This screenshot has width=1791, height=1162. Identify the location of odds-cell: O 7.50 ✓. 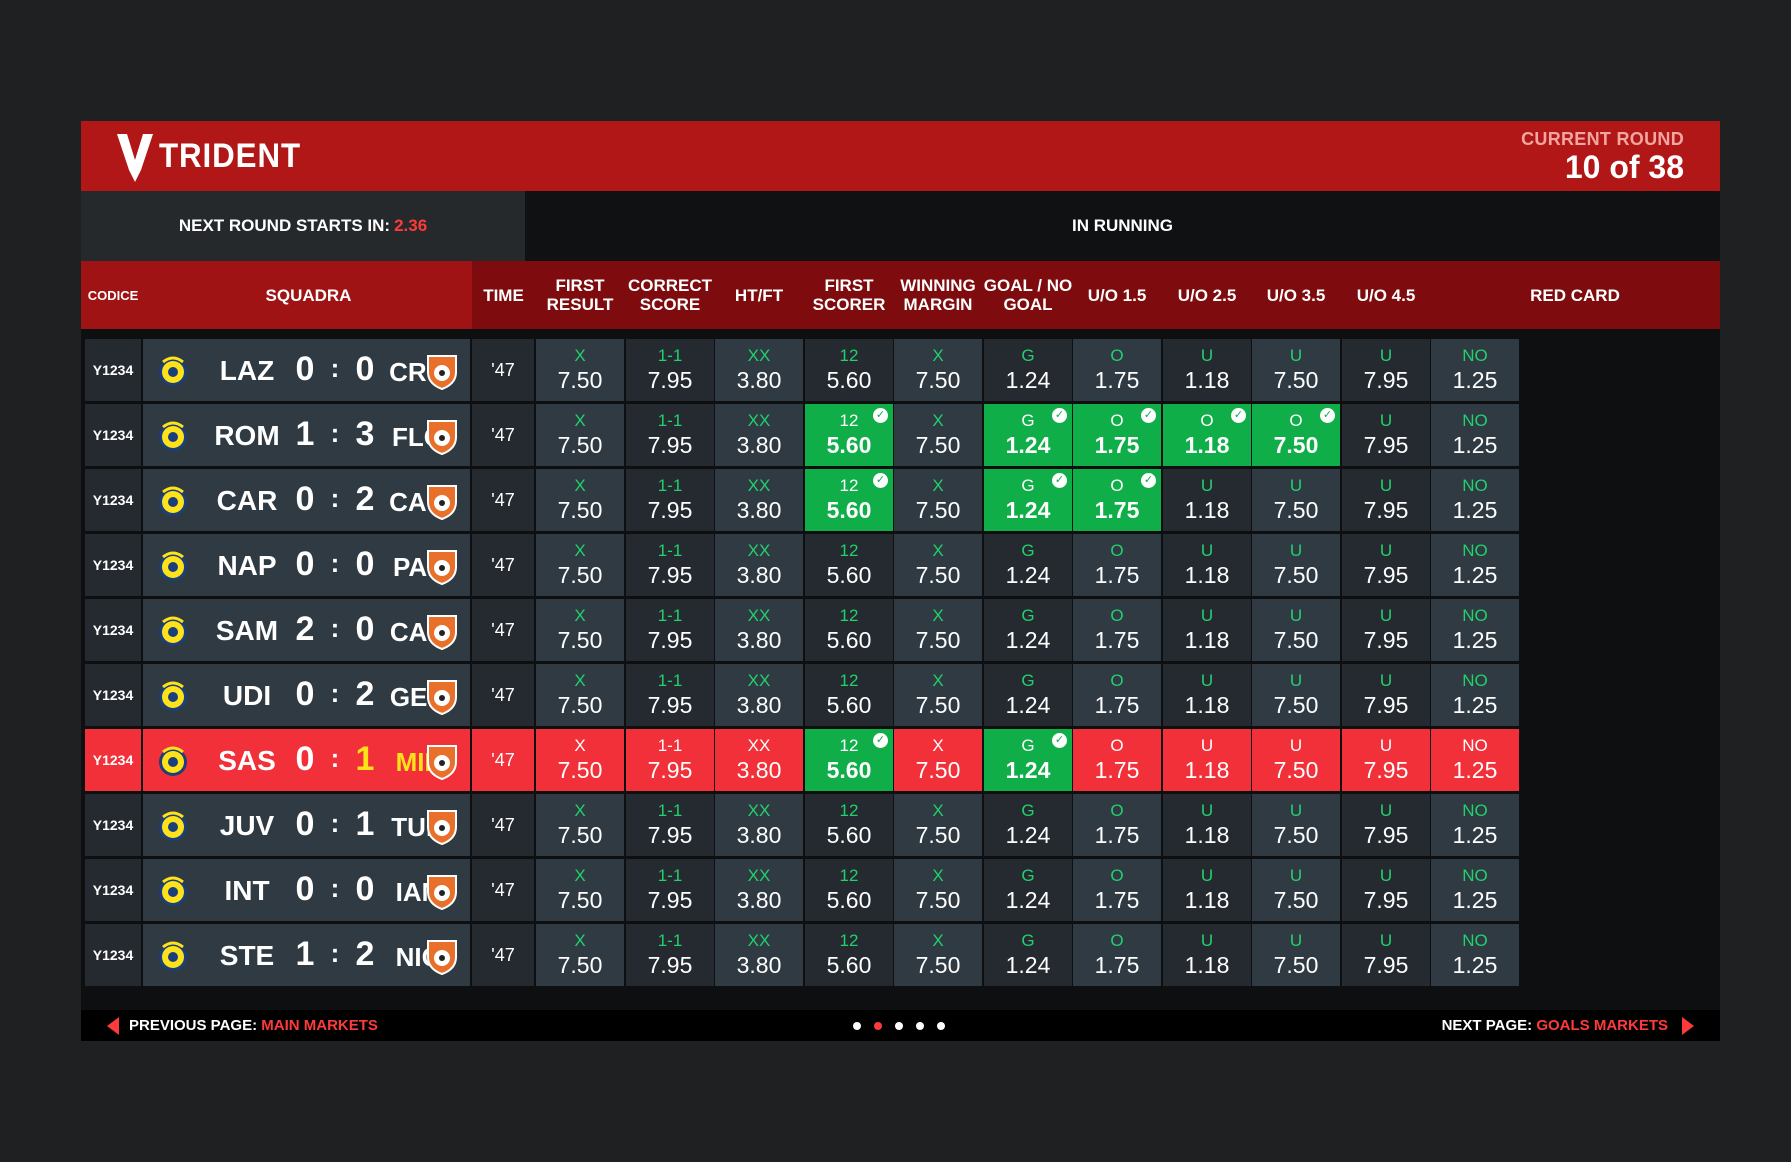
(1296, 435).